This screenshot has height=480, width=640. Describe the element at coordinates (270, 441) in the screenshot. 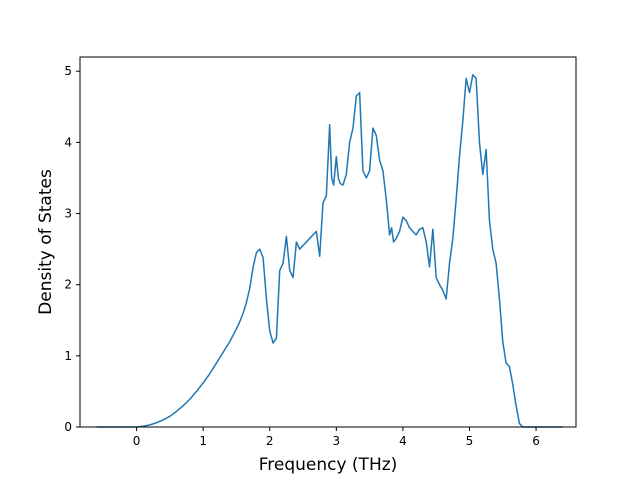

I see `x-tick-label: 2` at that location.